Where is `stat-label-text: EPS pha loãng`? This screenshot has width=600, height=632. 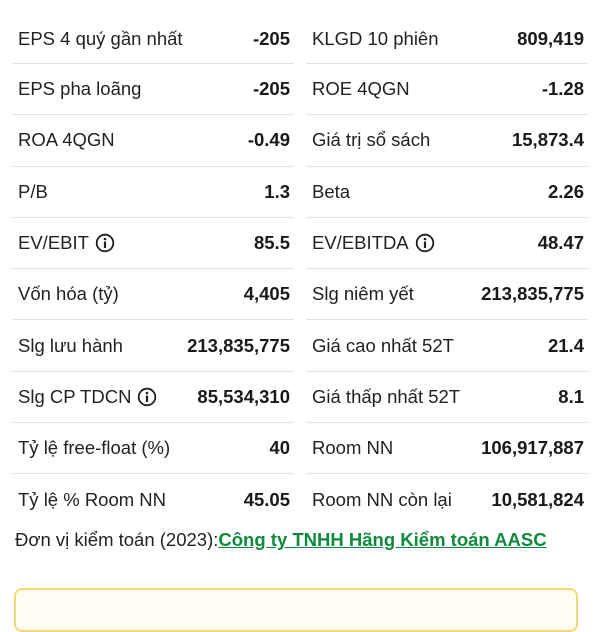
stat-label-text: EPS pha loãng is located at coordinates (80, 89).